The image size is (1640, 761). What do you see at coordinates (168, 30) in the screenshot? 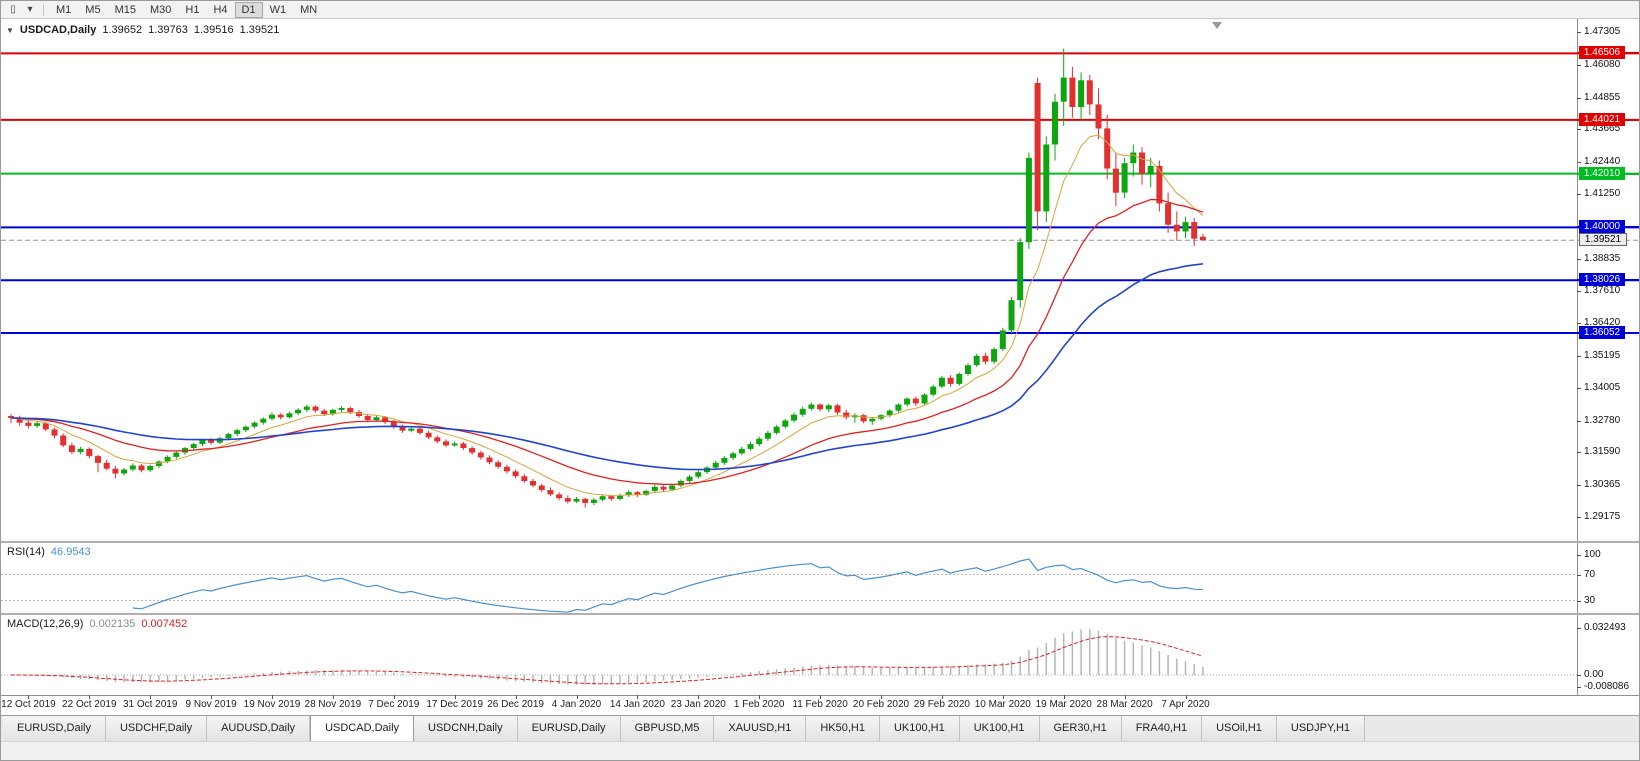
I see `ohlc-high-value: 1.39763` at bounding box center [168, 30].